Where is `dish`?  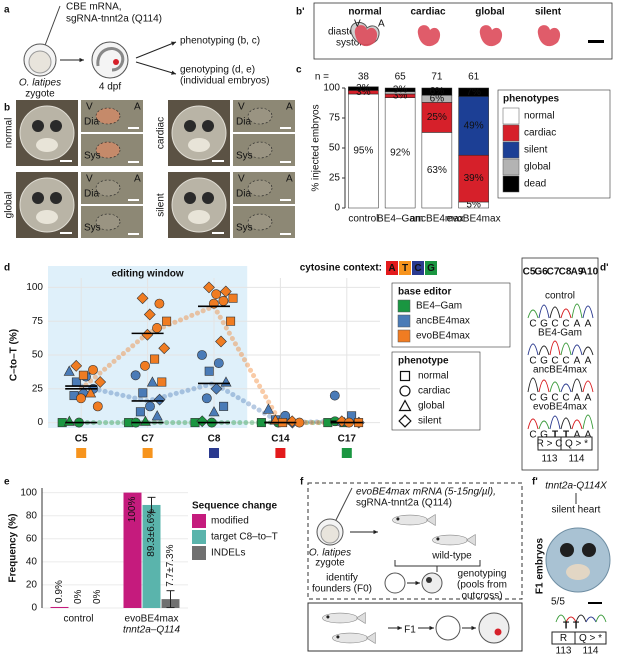 dish is located at coordinates (395, 583).